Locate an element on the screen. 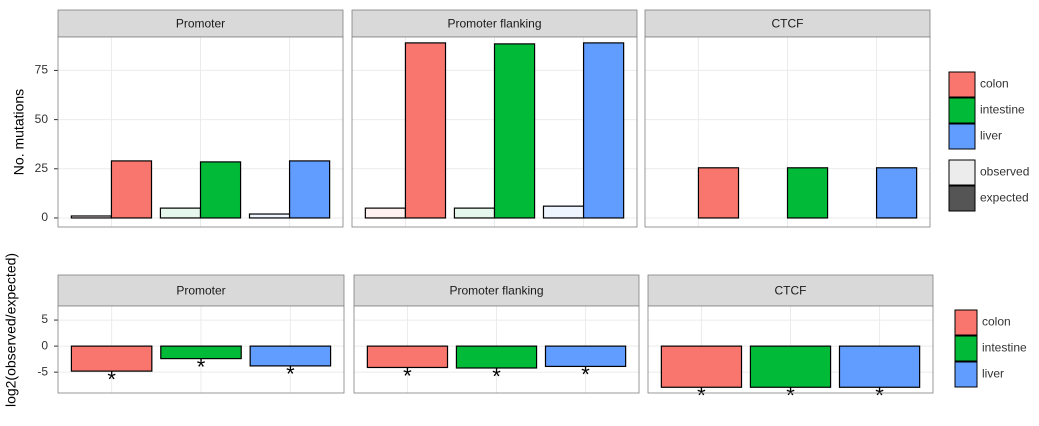 Image resolution: width=1039 pixels, height=426 pixels. y-tick-label: 25 is located at coordinates (42, 168).